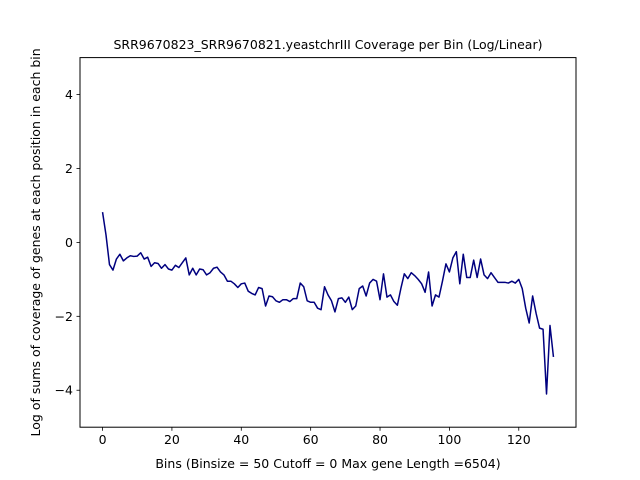  What do you see at coordinates (103, 439) in the screenshot?
I see `x-tick-label: 0` at bounding box center [103, 439].